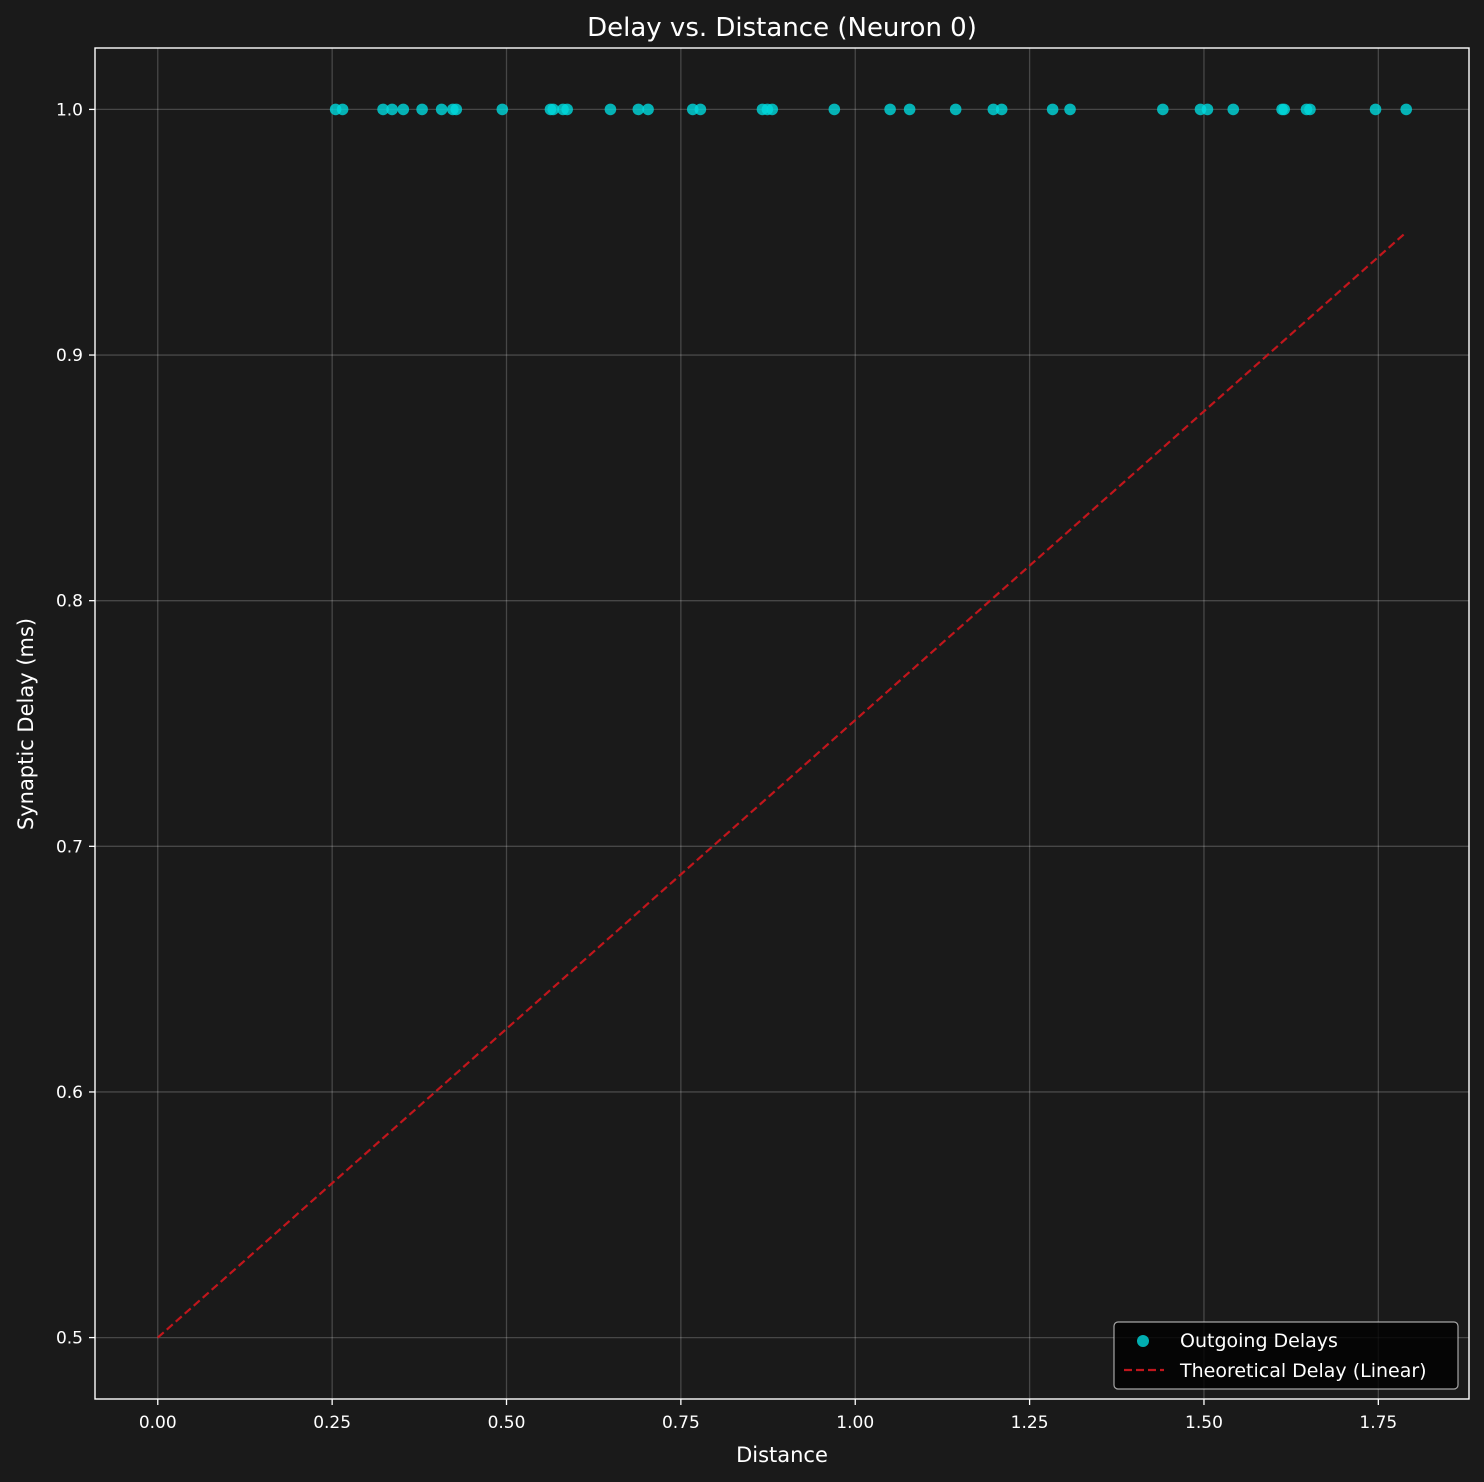 This screenshot has height=1482, width=1484. Describe the element at coordinates (768, 1416) in the screenshot. I see `x-axis-ticks: 0.00 0.25 0.50 0.75 1.00 1.25 1.50 1.75` at that location.